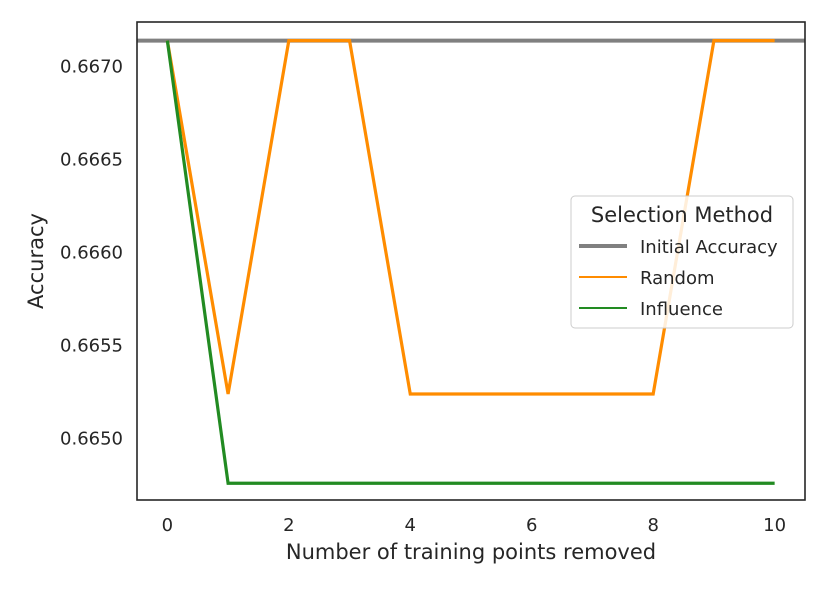 This screenshot has height=593, width=830. What do you see at coordinates (288, 525) in the screenshot?
I see `x-tick-label: 2` at bounding box center [288, 525].